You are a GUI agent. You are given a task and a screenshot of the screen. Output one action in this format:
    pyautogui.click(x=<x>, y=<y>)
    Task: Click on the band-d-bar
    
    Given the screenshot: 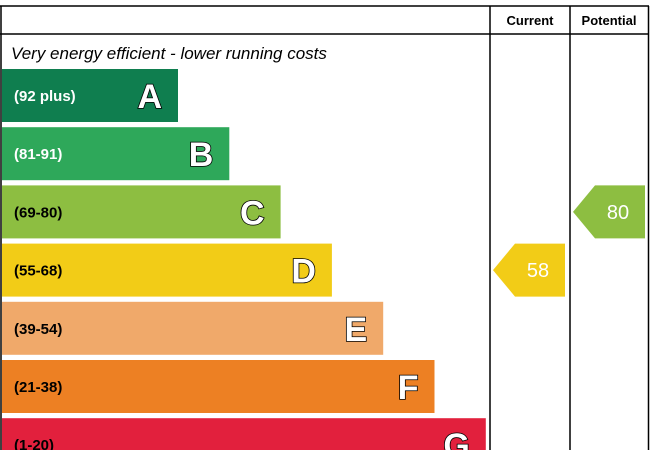 What is the action you would take?
    pyautogui.click(x=167, y=270)
    